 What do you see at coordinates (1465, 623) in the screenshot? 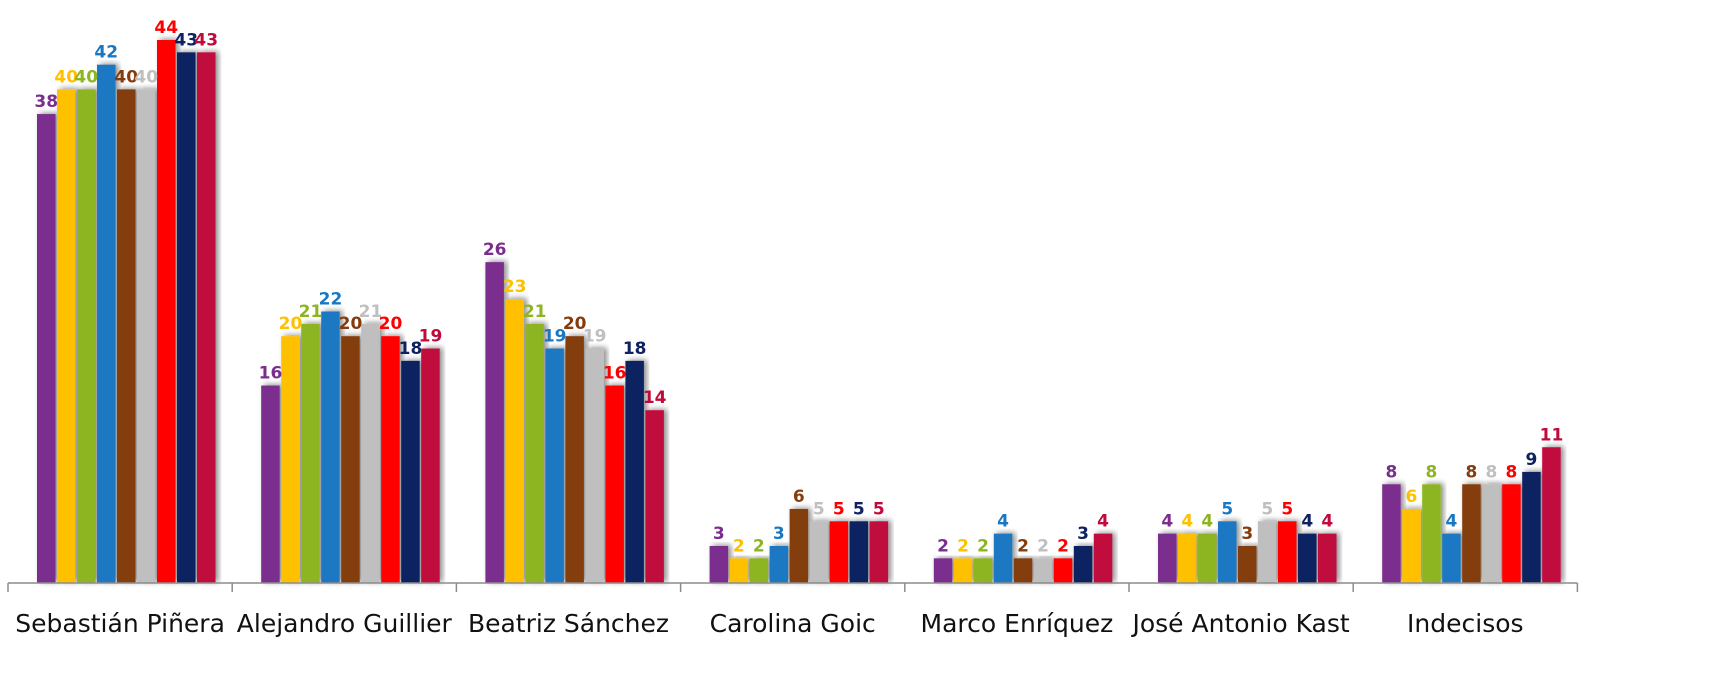
I see `category-label-7: Indecisos` at bounding box center [1465, 623].